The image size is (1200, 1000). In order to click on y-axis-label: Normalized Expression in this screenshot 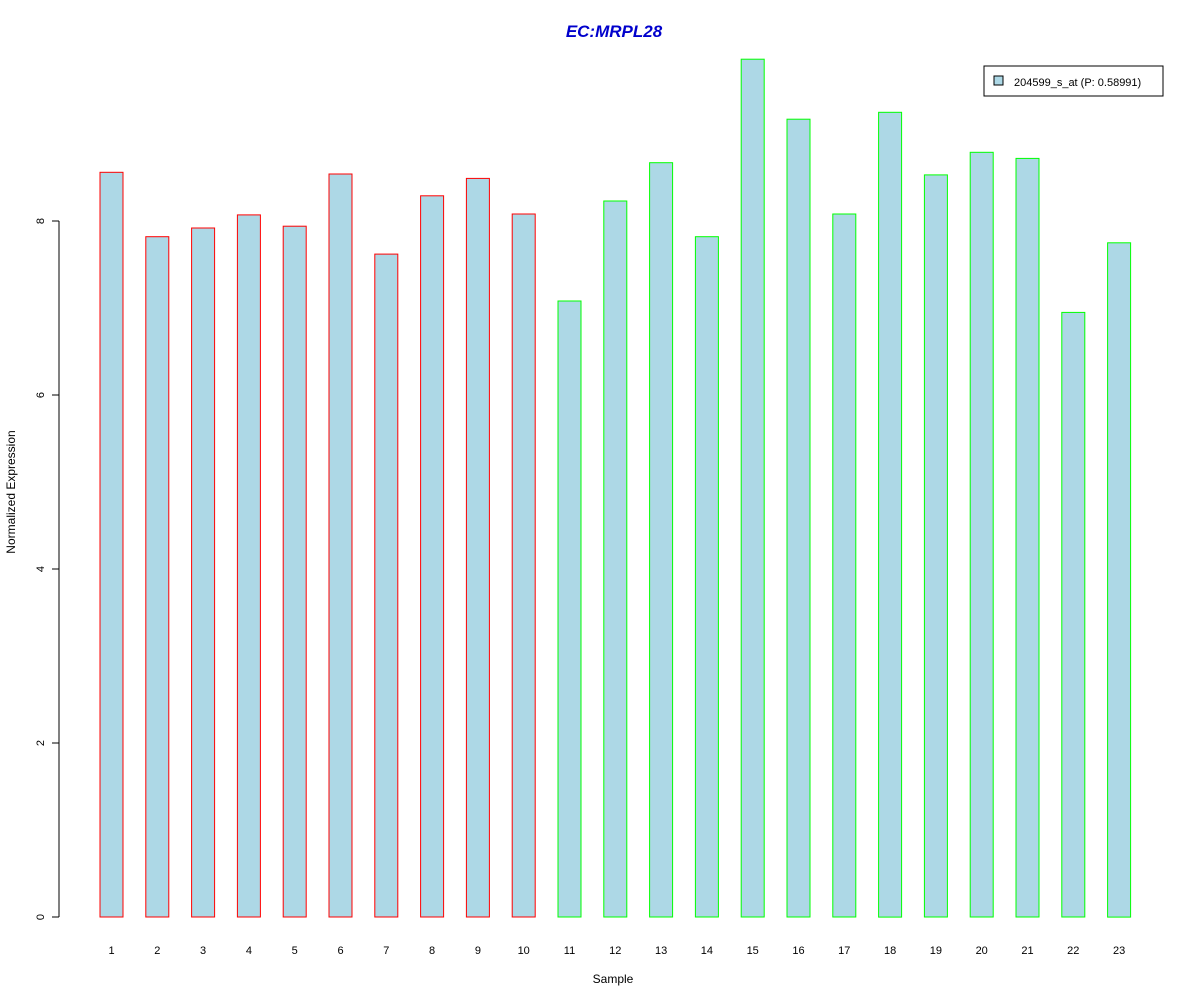, I will do `click(11, 491)`.